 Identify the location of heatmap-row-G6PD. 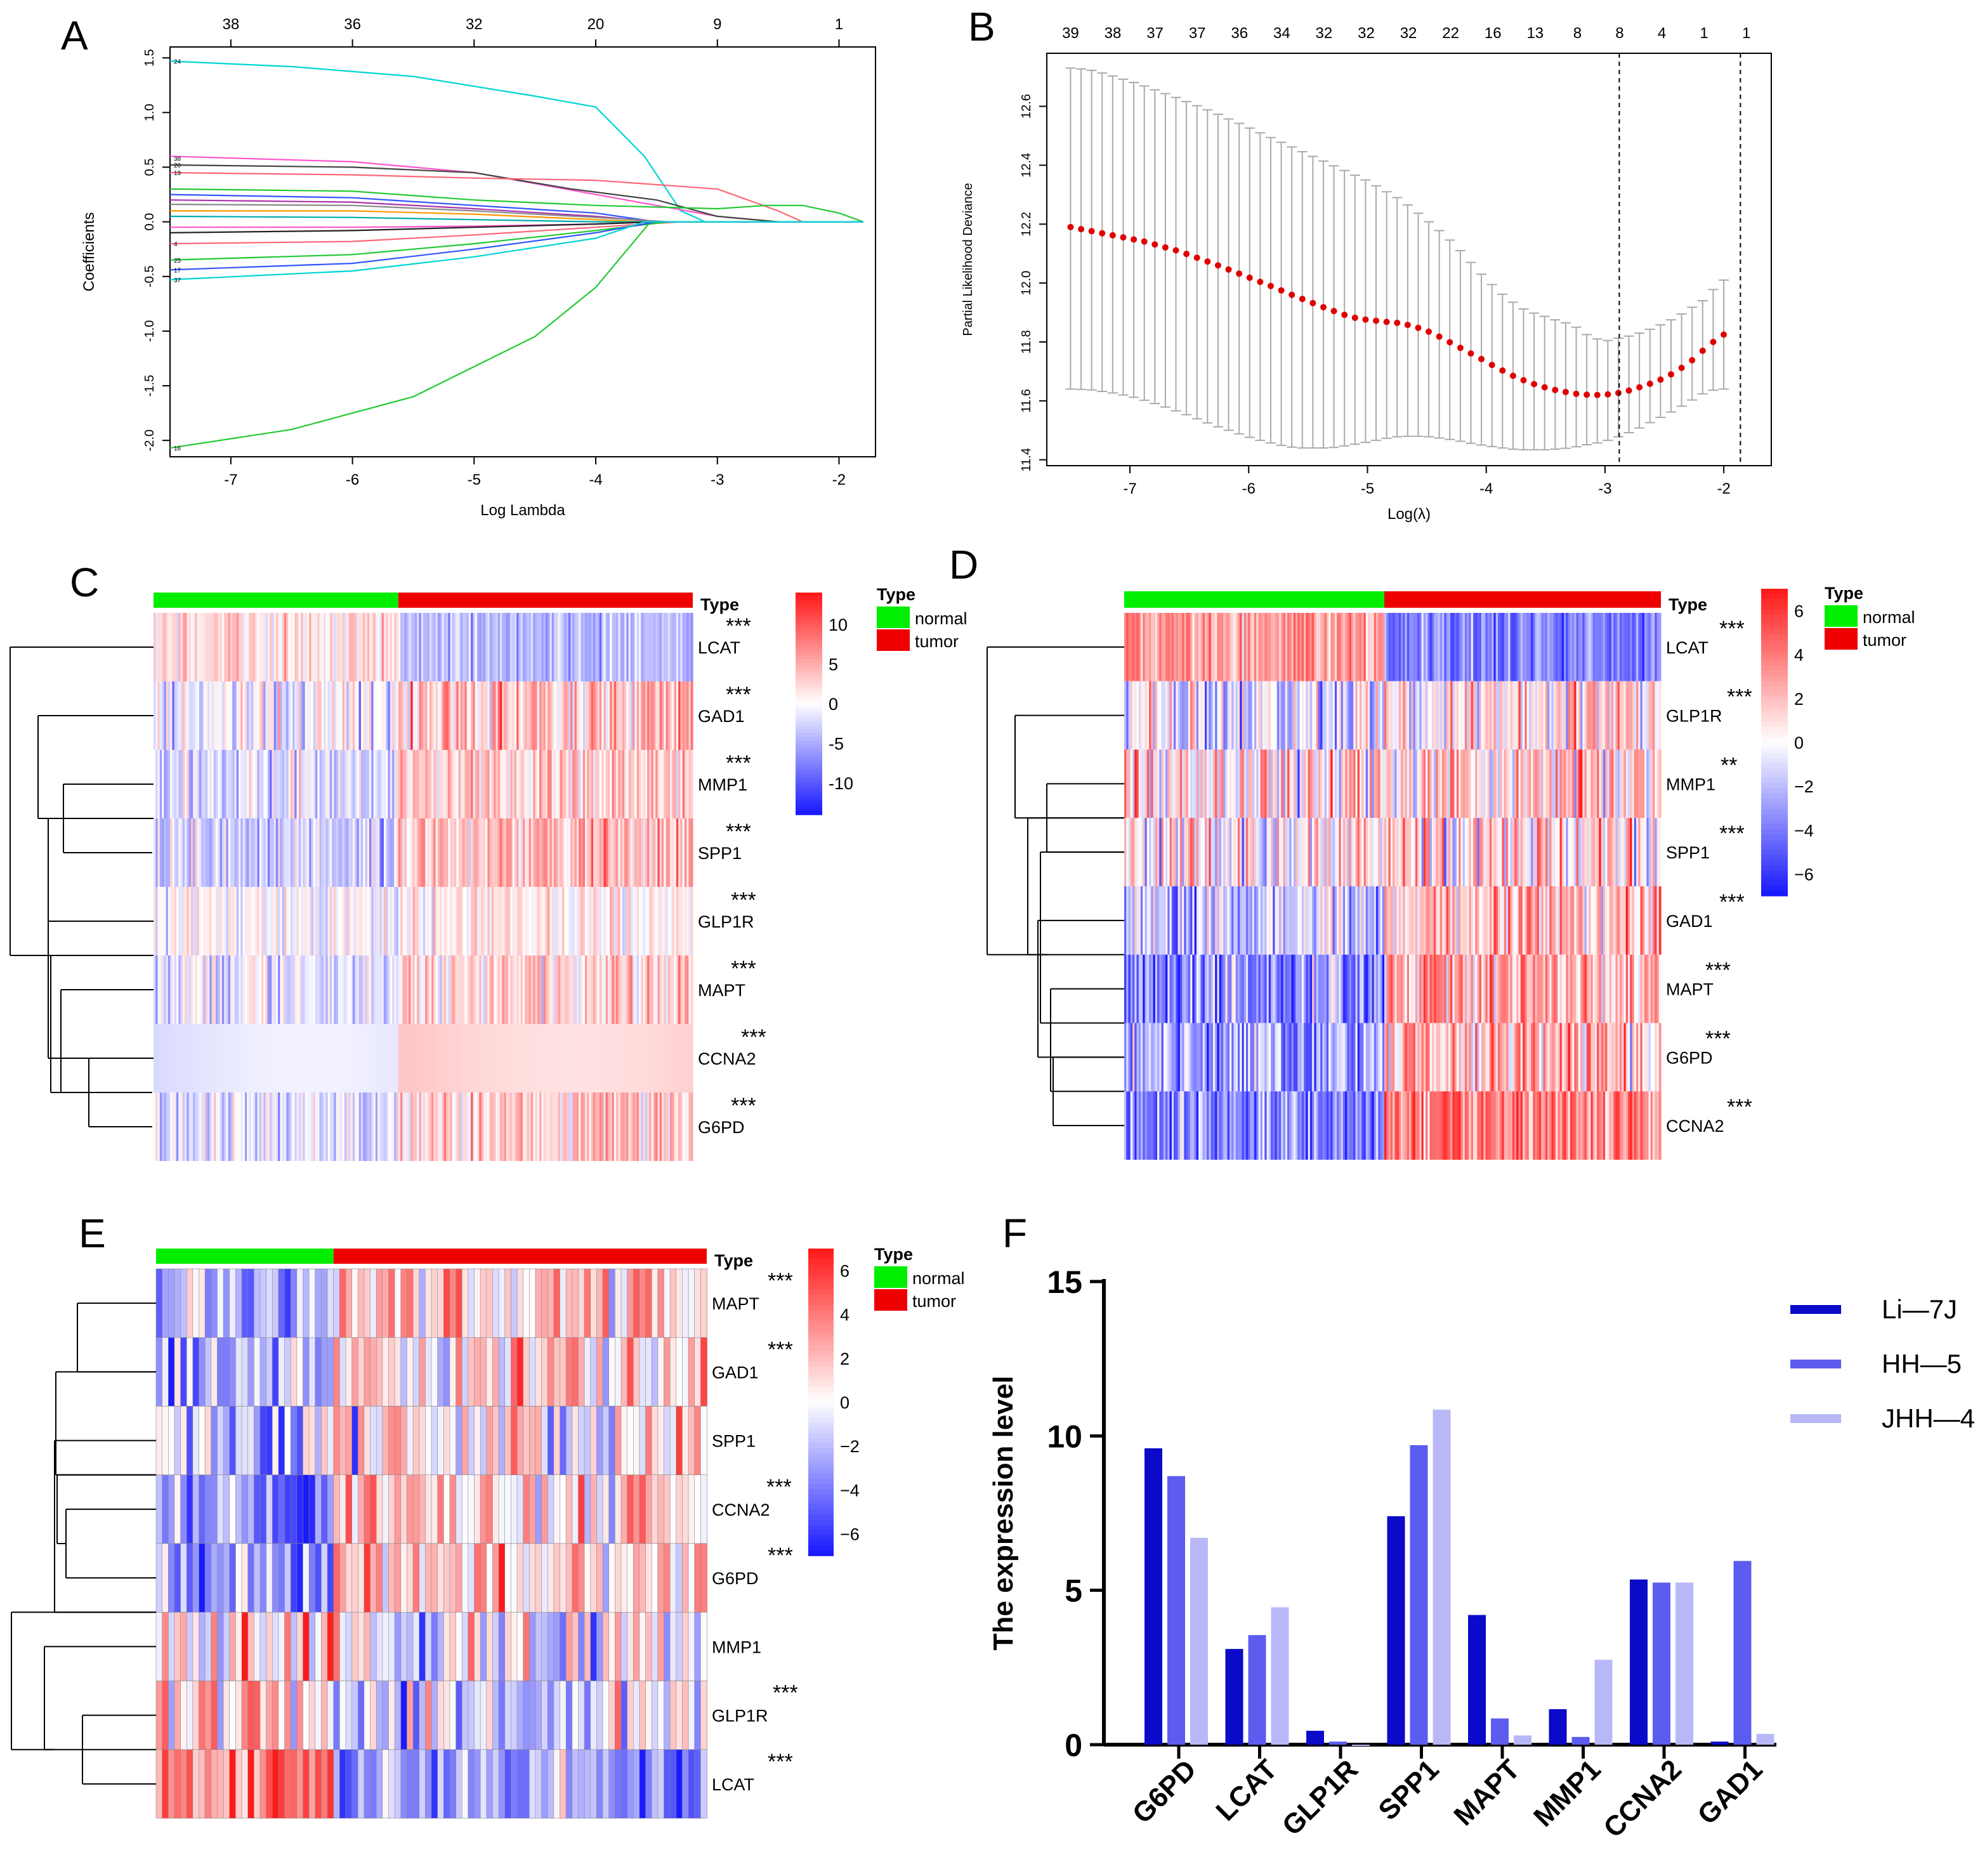
(1393, 1057).